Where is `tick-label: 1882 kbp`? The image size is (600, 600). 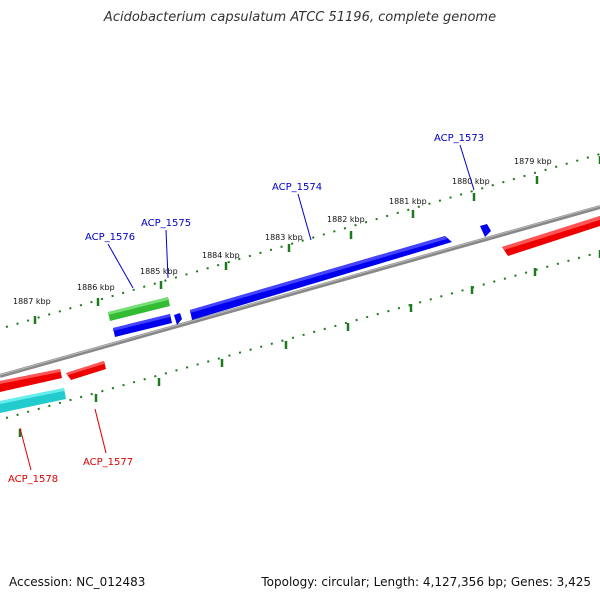 tick-label: 1882 kbp is located at coordinates (346, 219).